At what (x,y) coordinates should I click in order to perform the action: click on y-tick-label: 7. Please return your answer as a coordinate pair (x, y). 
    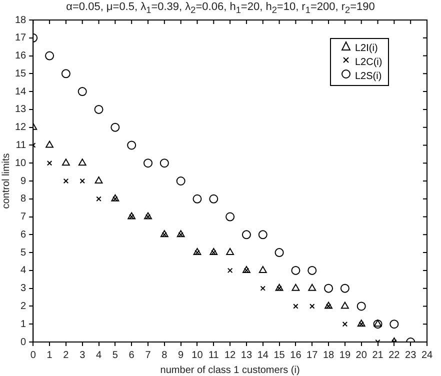
    Looking at the image, I should click on (23, 217).